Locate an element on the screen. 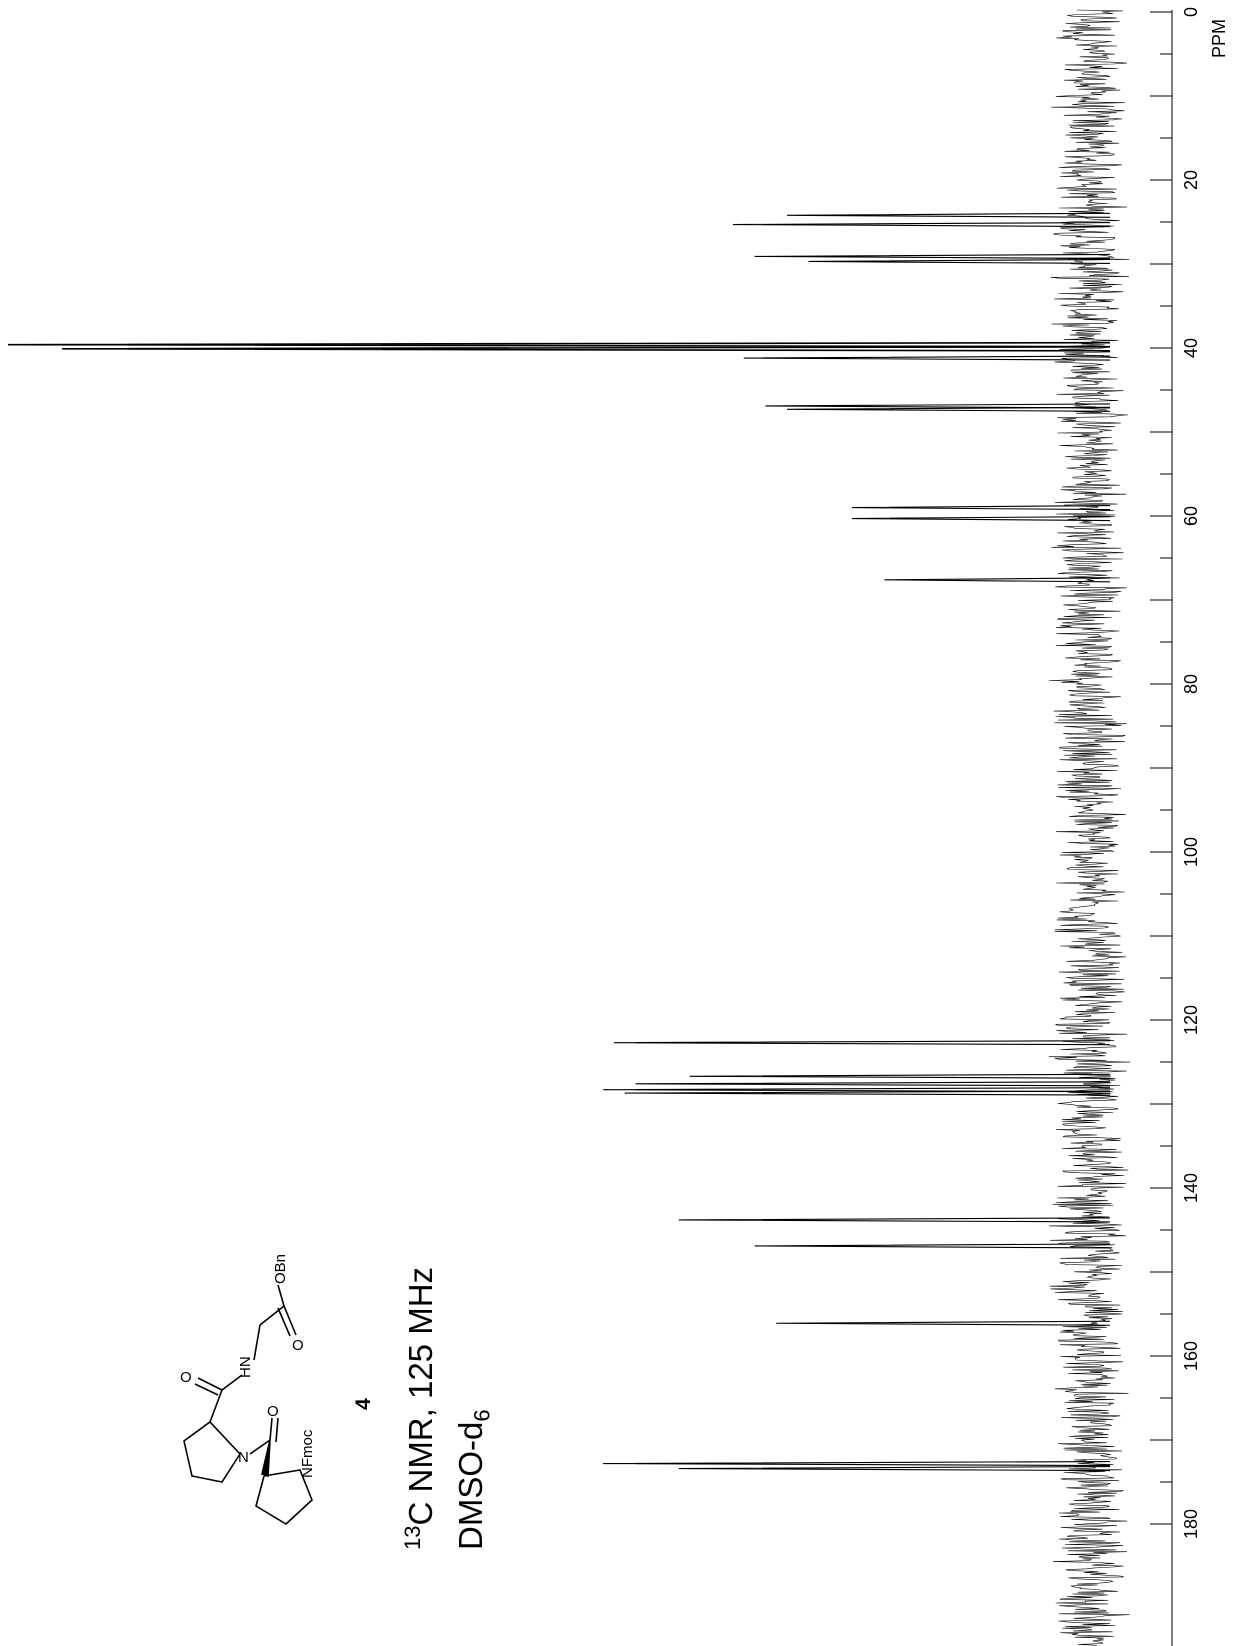  solvent-label: DMSO-d6 is located at coordinates (474, 1479).